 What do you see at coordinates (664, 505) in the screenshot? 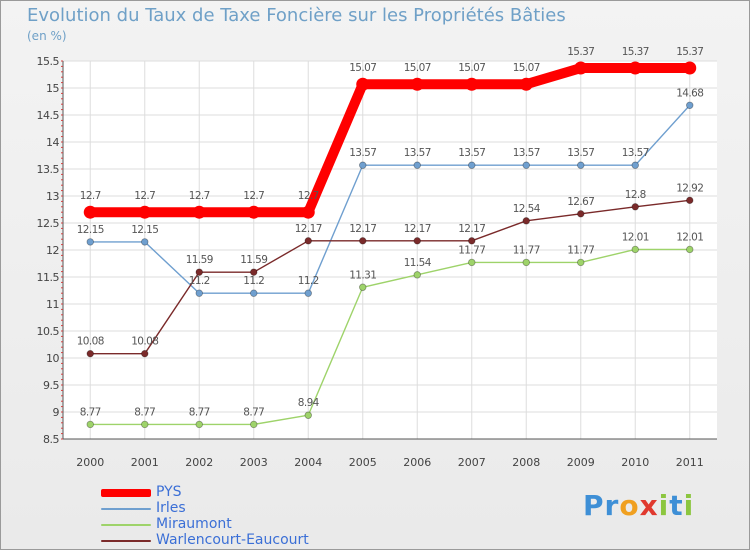
I see `logo-letter: i` at bounding box center [664, 505].